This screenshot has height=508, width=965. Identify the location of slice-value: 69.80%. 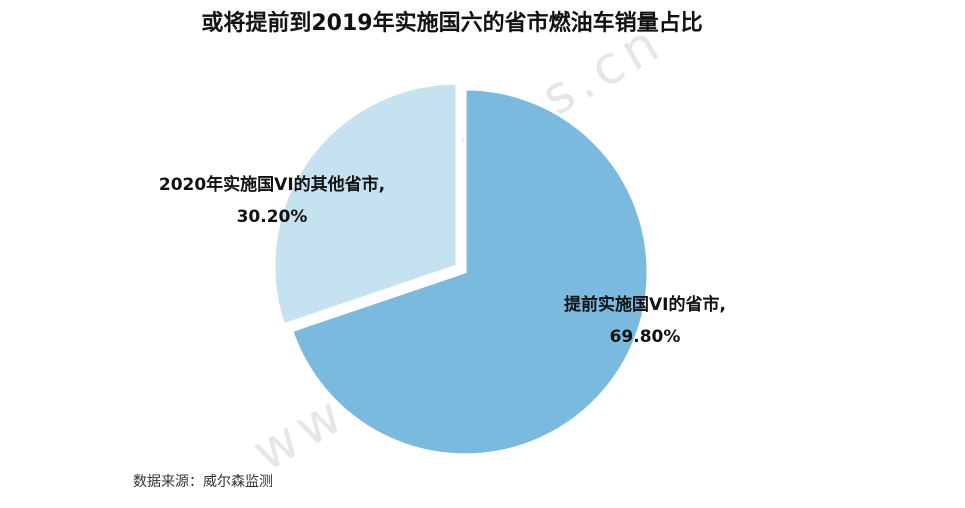
(645, 337).